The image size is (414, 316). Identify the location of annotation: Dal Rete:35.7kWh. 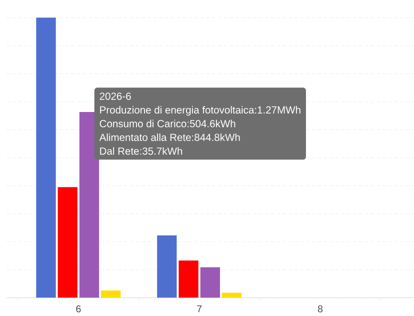
(141, 151).